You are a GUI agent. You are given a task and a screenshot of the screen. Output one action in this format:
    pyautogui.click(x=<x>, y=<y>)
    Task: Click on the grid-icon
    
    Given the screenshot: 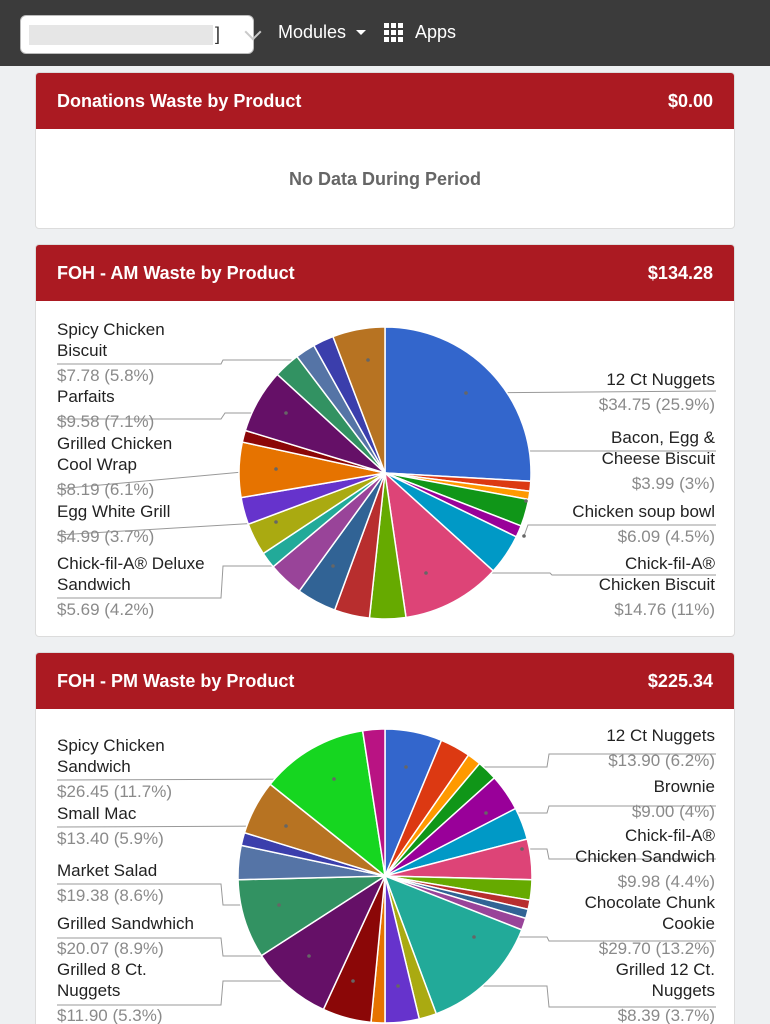 What is the action you would take?
    pyautogui.click(x=393, y=32)
    